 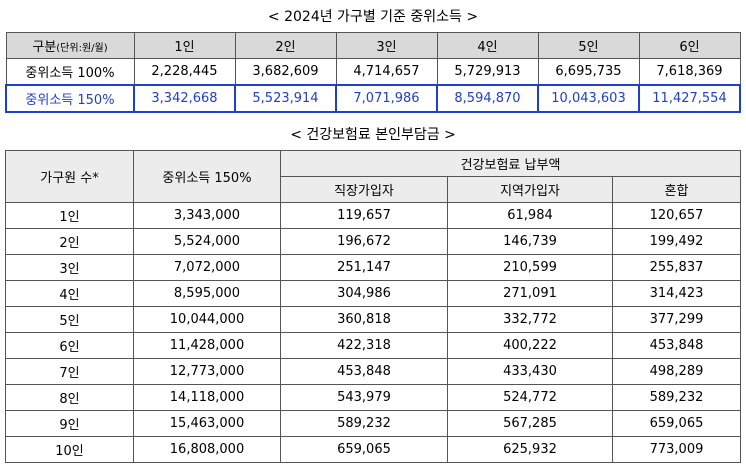 I want to click on row: 7인 12,773,000 453,848 433,430 498,289, so click(x=373, y=371).